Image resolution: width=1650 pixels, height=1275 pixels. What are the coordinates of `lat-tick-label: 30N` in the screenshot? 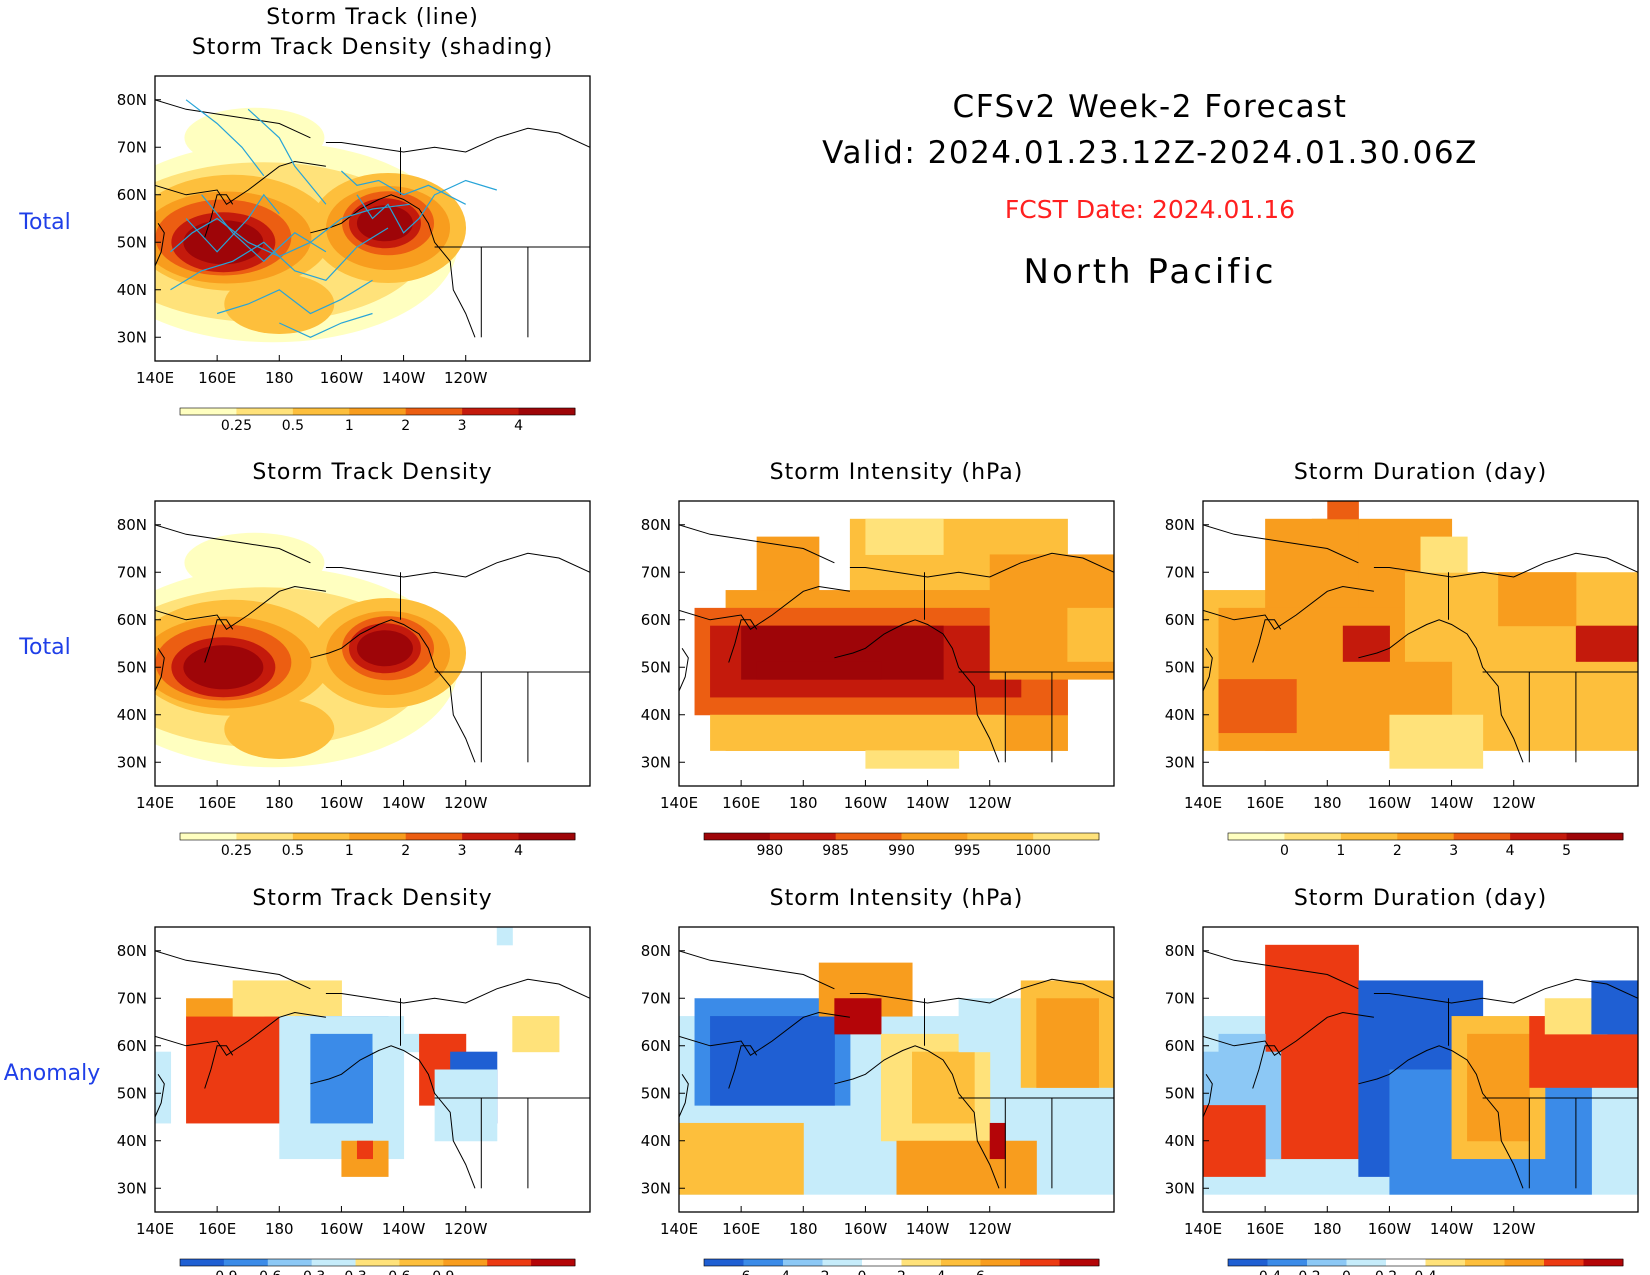 It's located at (656, 1188).